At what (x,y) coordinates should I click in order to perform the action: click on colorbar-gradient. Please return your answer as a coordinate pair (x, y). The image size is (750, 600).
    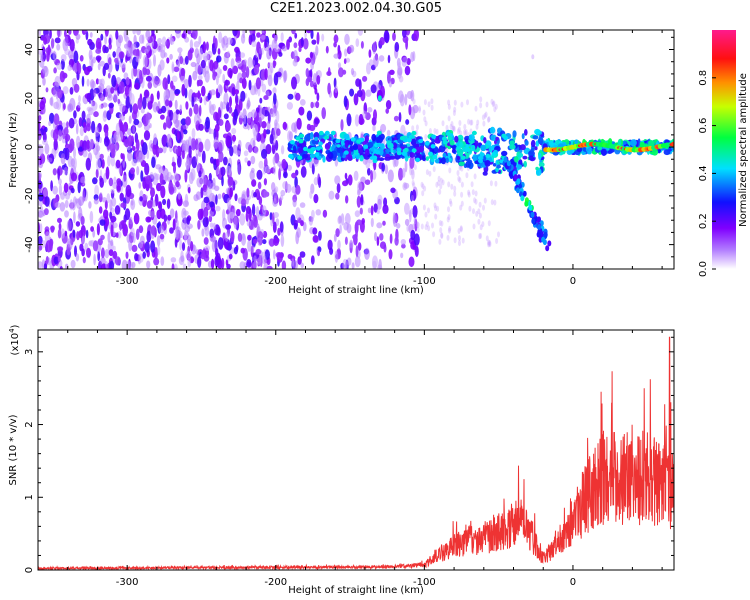
    Looking at the image, I should click on (724, 149).